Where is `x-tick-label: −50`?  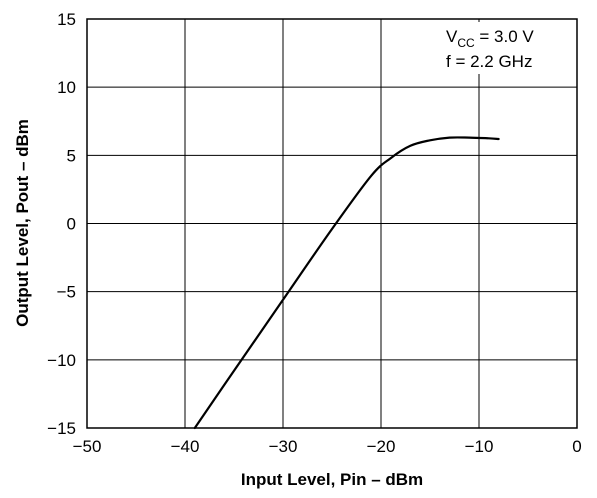 x-tick-label: −50 is located at coordinates (87, 446).